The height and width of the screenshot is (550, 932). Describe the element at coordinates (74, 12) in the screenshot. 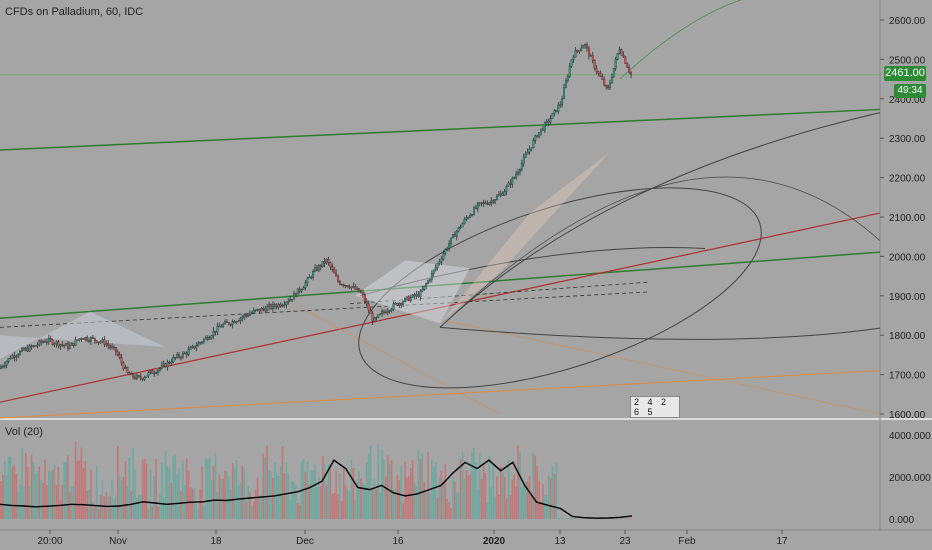

I see `symbol-legend: CFDs on Palladium, 60, IDC` at that location.